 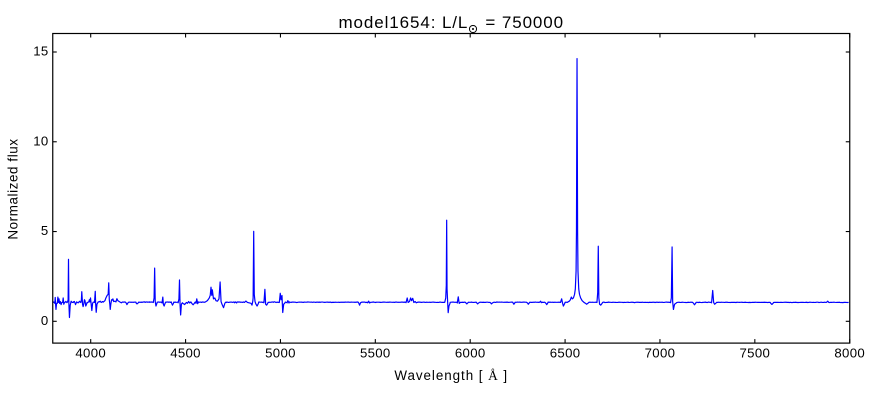 What do you see at coordinates (755, 353) in the screenshot?
I see `svg-text: 7500` at bounding box center [755, 353].